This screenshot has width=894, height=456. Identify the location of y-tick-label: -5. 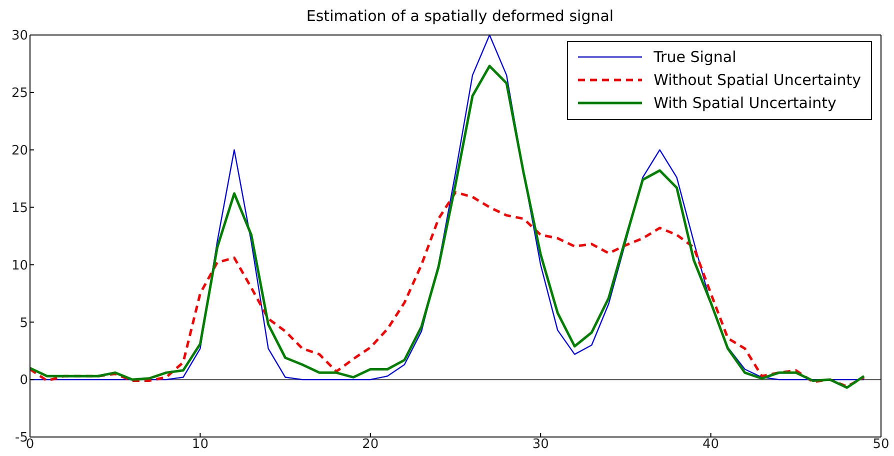
(21, 438).